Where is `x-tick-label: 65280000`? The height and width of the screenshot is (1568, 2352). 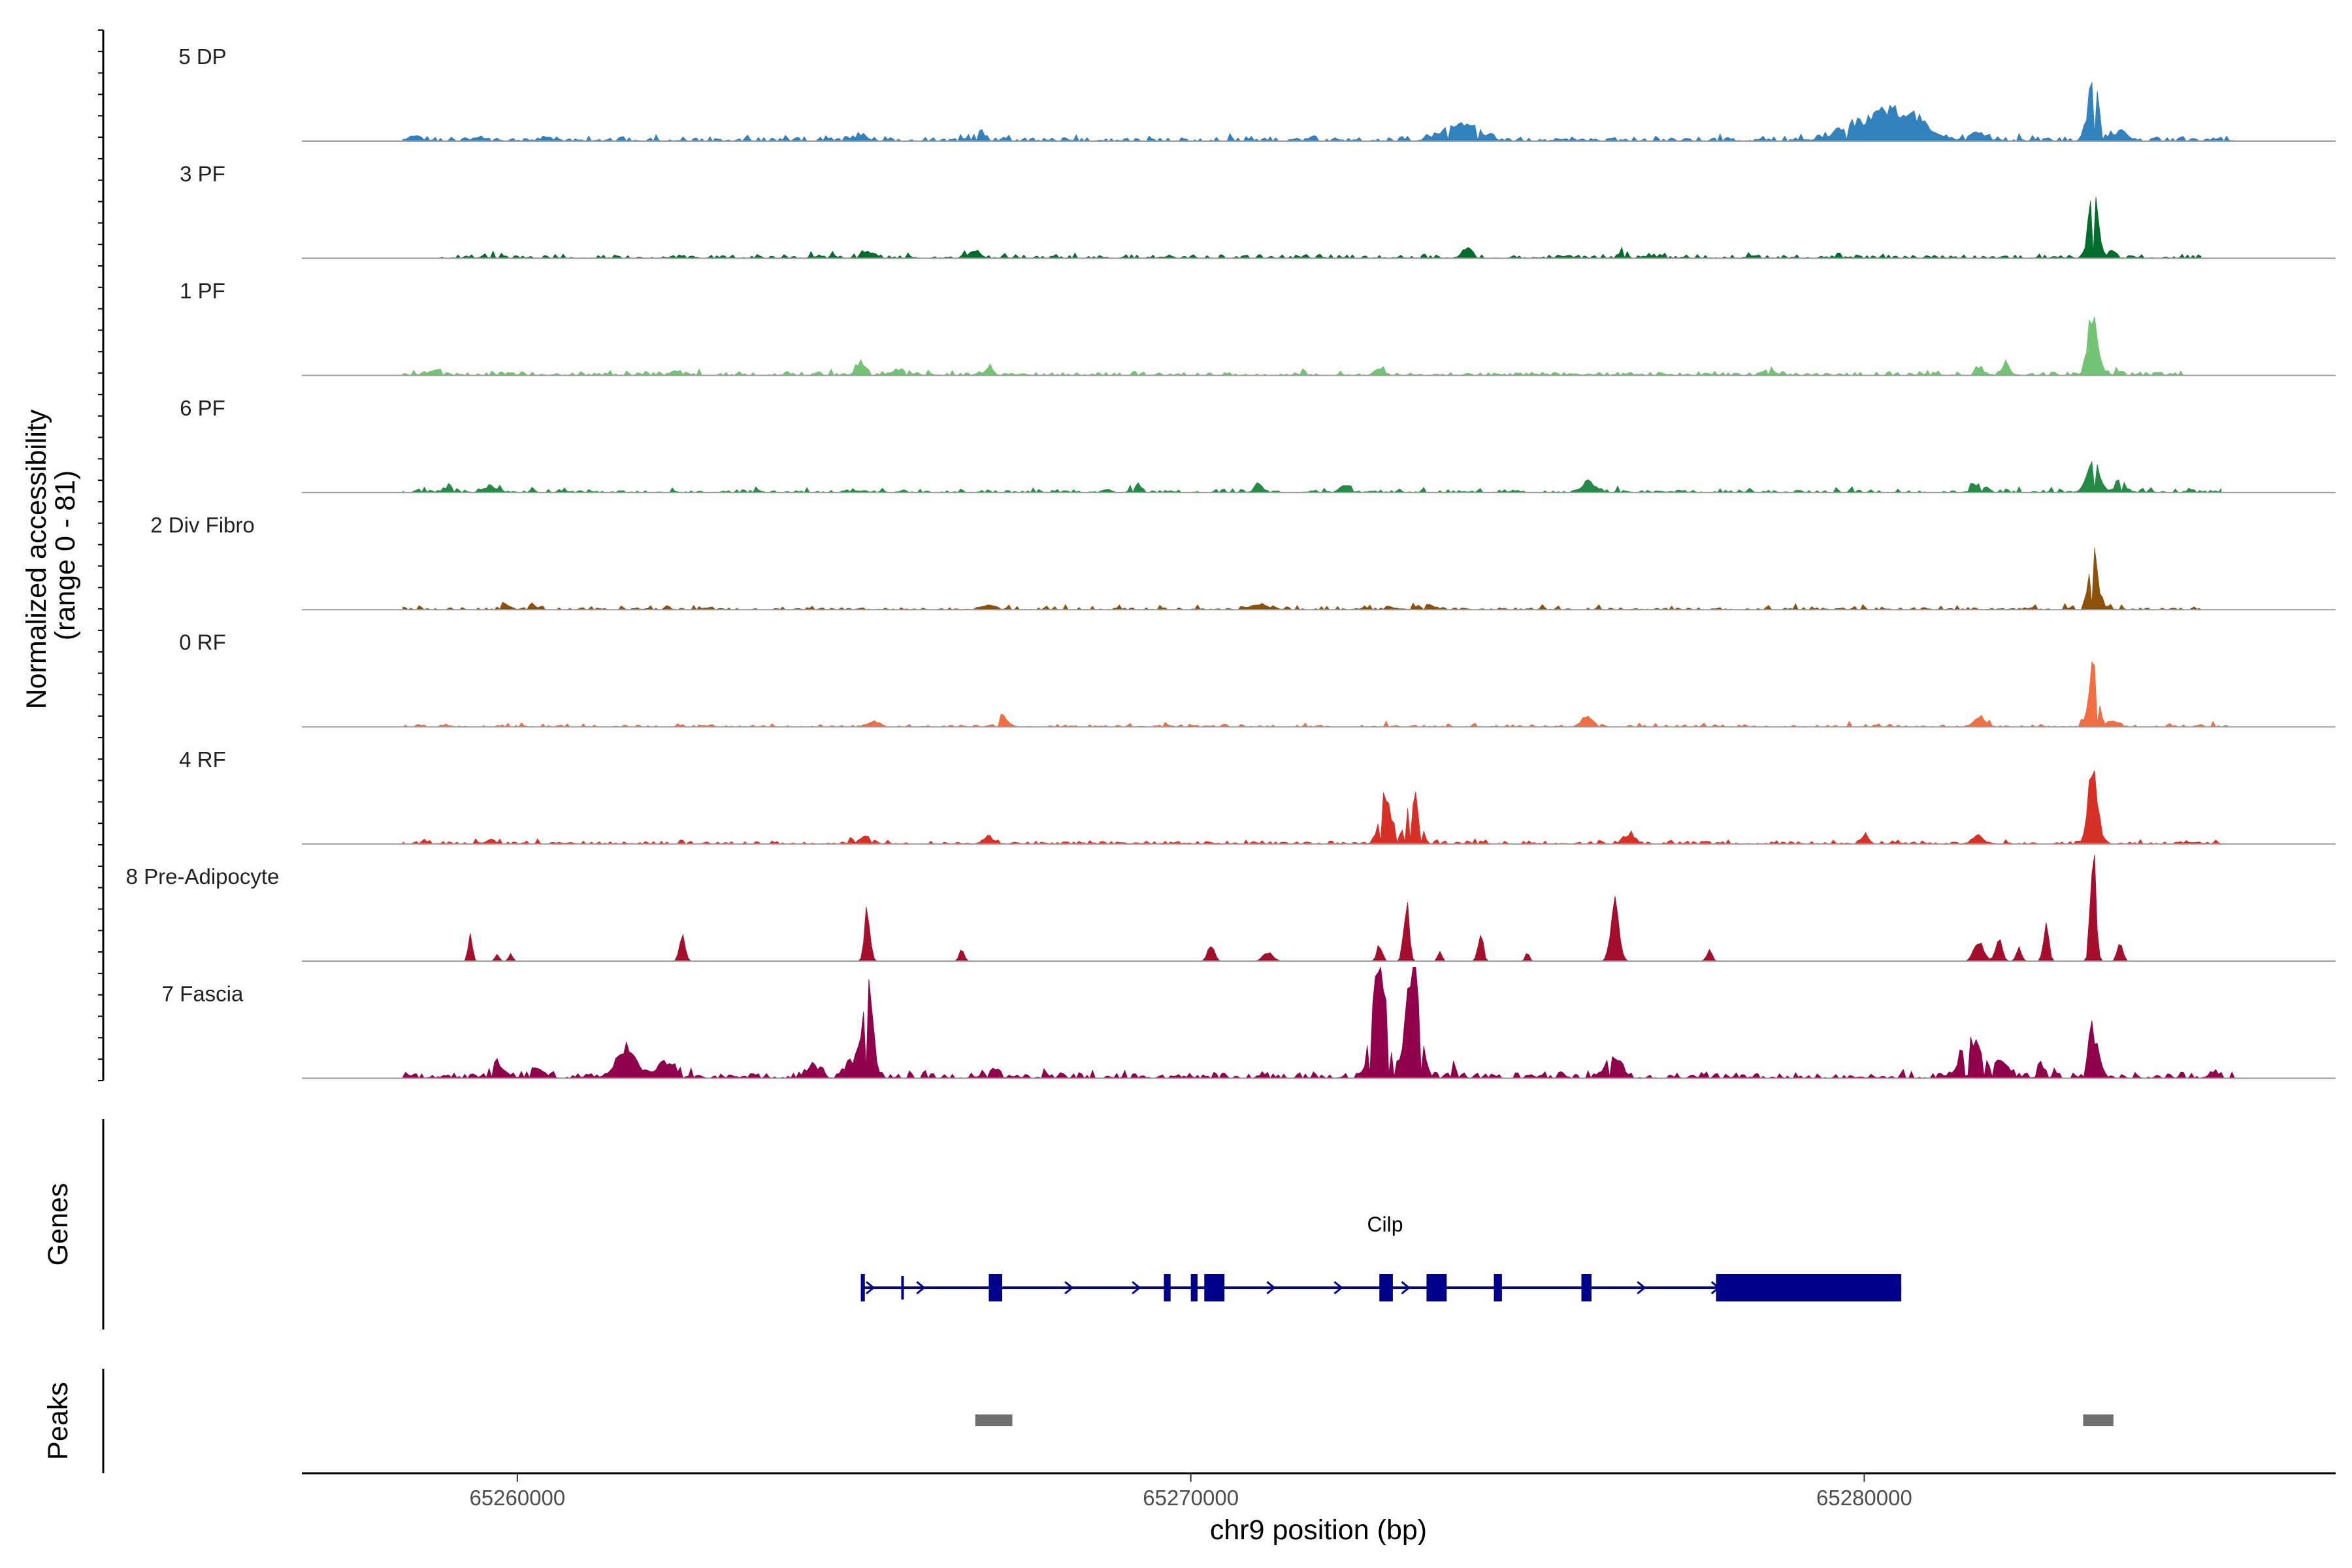
x-tick-label: 65280000 is located at coordinates (1864, 1498).